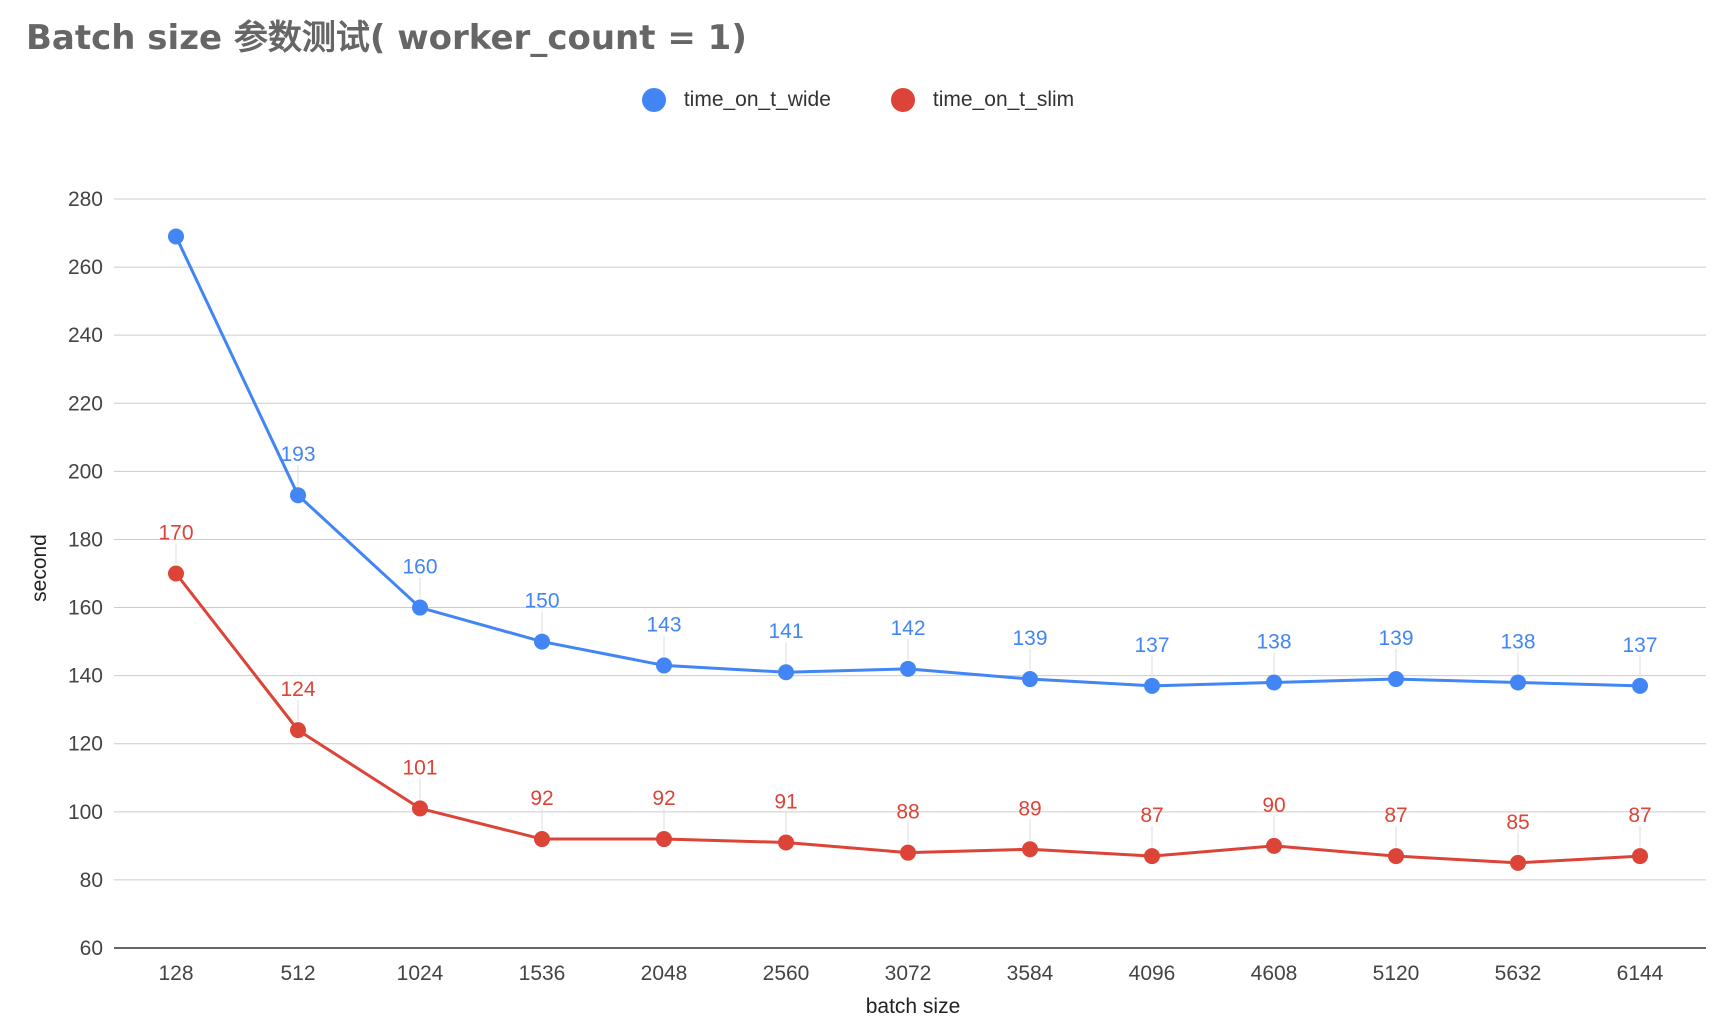 The height and width of the screenshot is (1030, 1716). I want to click on x-tick-label: 1536, so click(542, 973).